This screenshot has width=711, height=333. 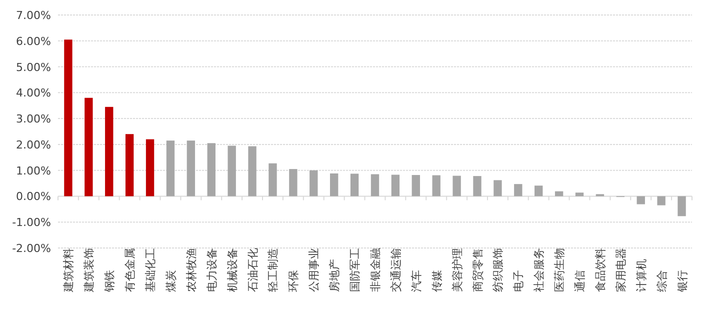 I want to click on y-tick-label: 4.00%, so click(x=33, y=93).